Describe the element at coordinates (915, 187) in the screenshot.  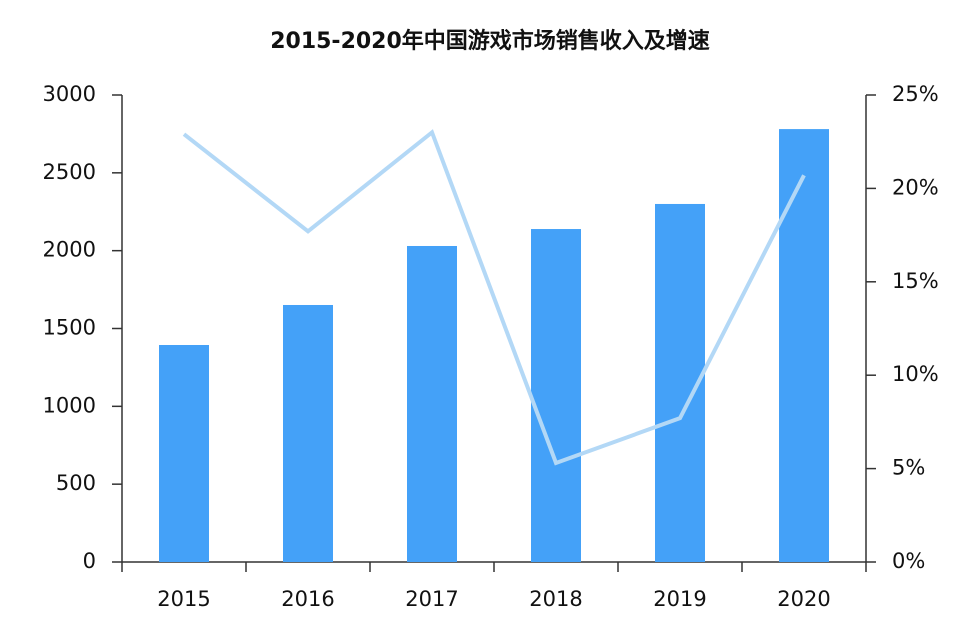
I see `y2-tick-label: 20%` at that location.